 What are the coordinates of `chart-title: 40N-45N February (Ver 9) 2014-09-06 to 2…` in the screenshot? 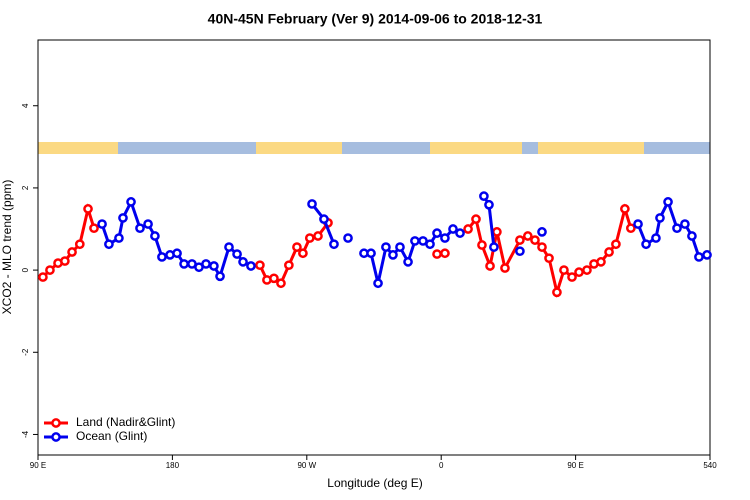 It's located at (375, 19).